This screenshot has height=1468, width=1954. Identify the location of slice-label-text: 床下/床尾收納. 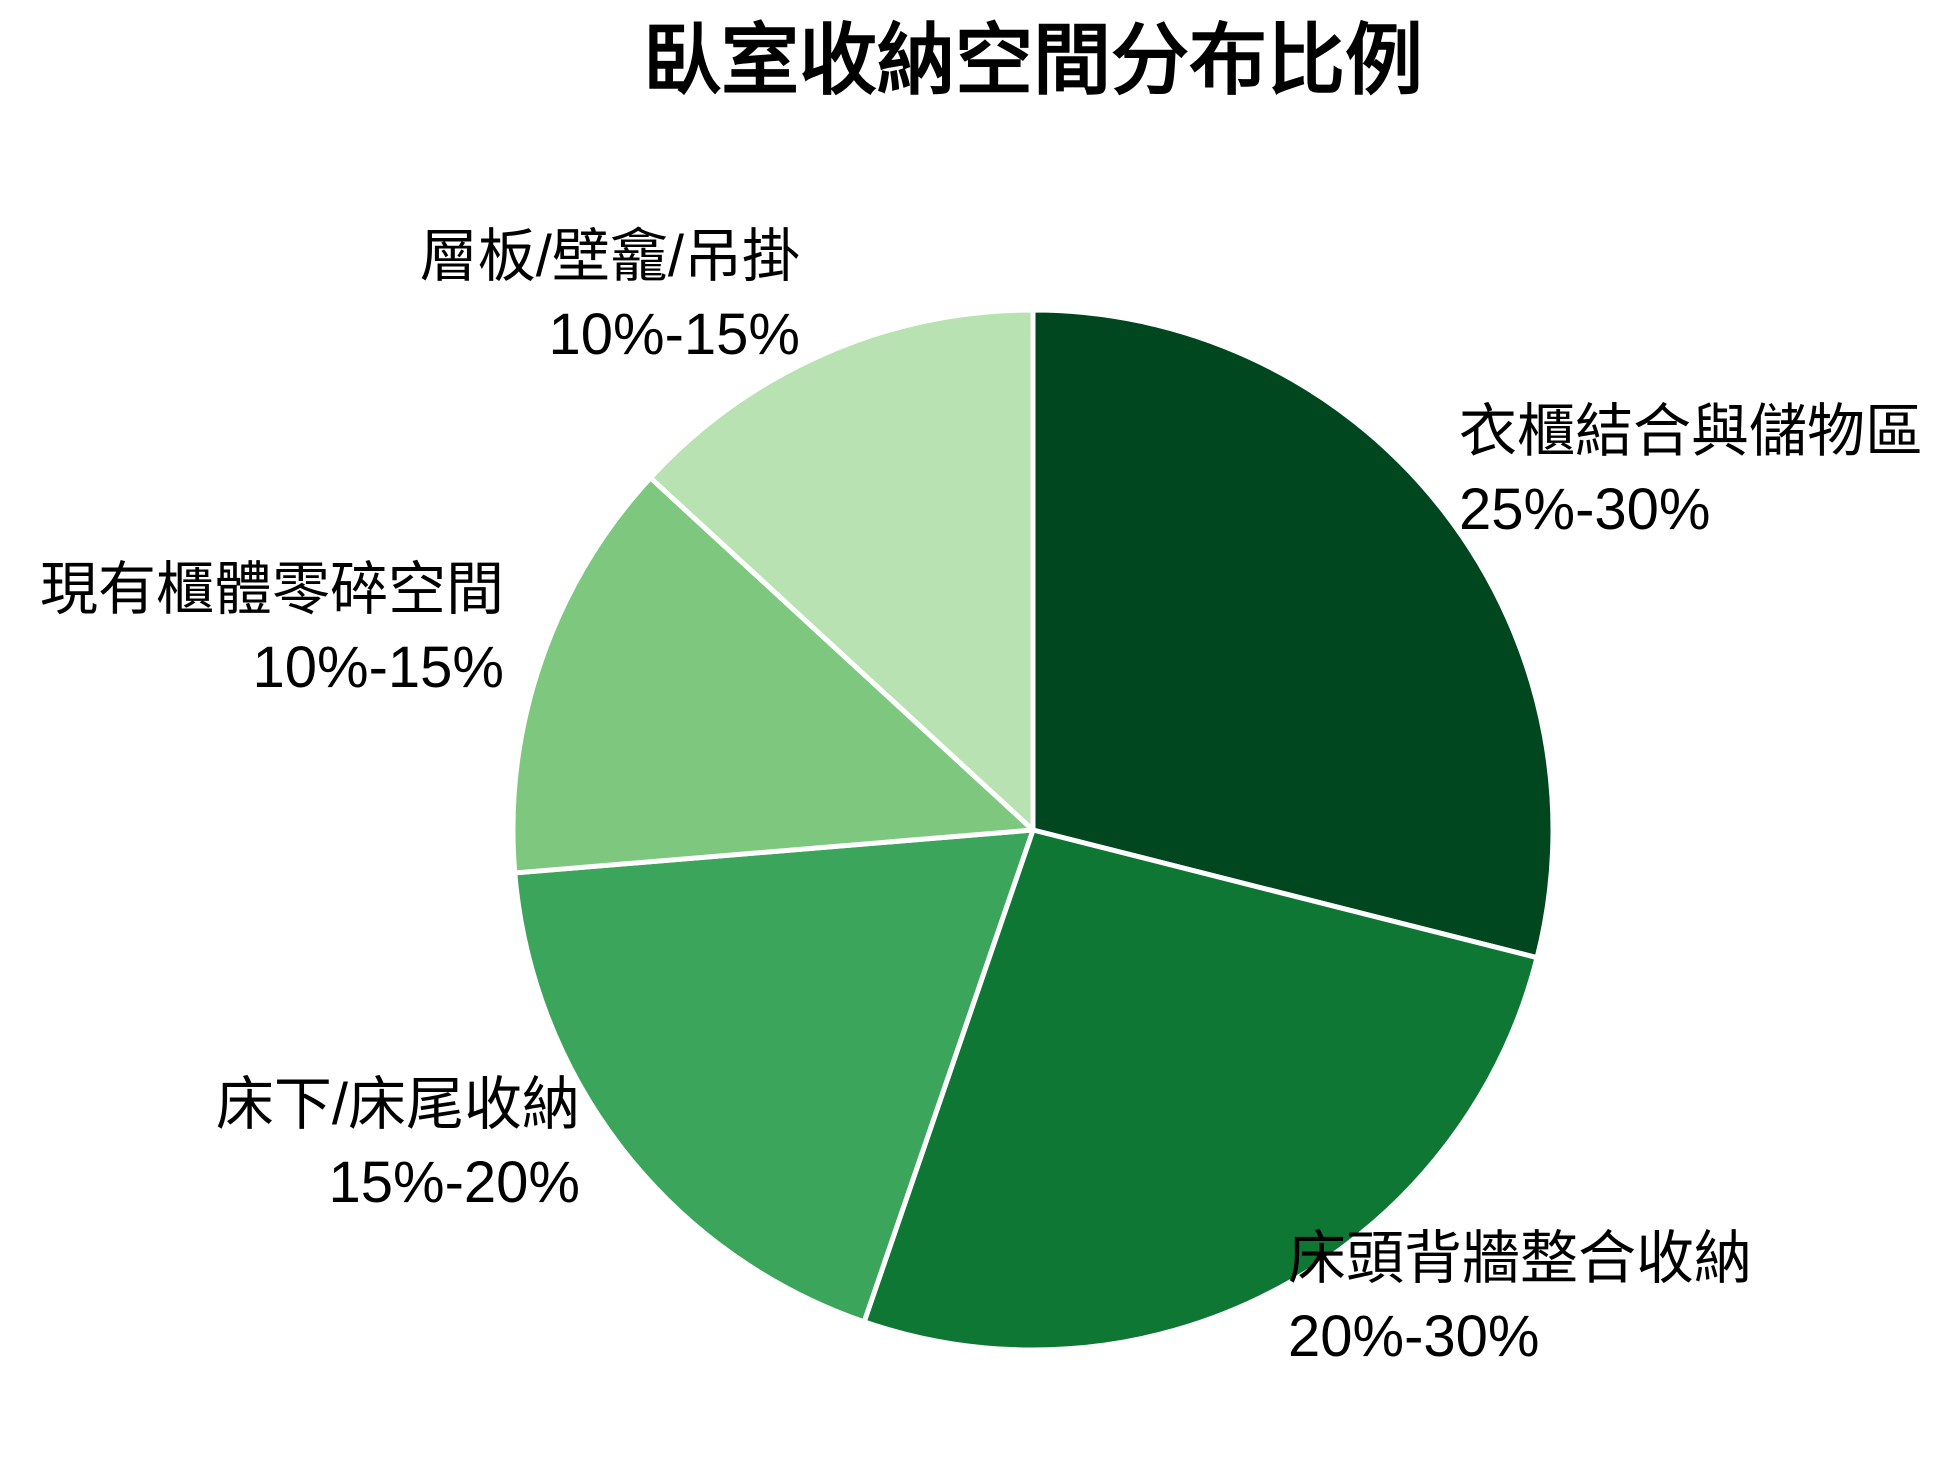
(397, 1104).